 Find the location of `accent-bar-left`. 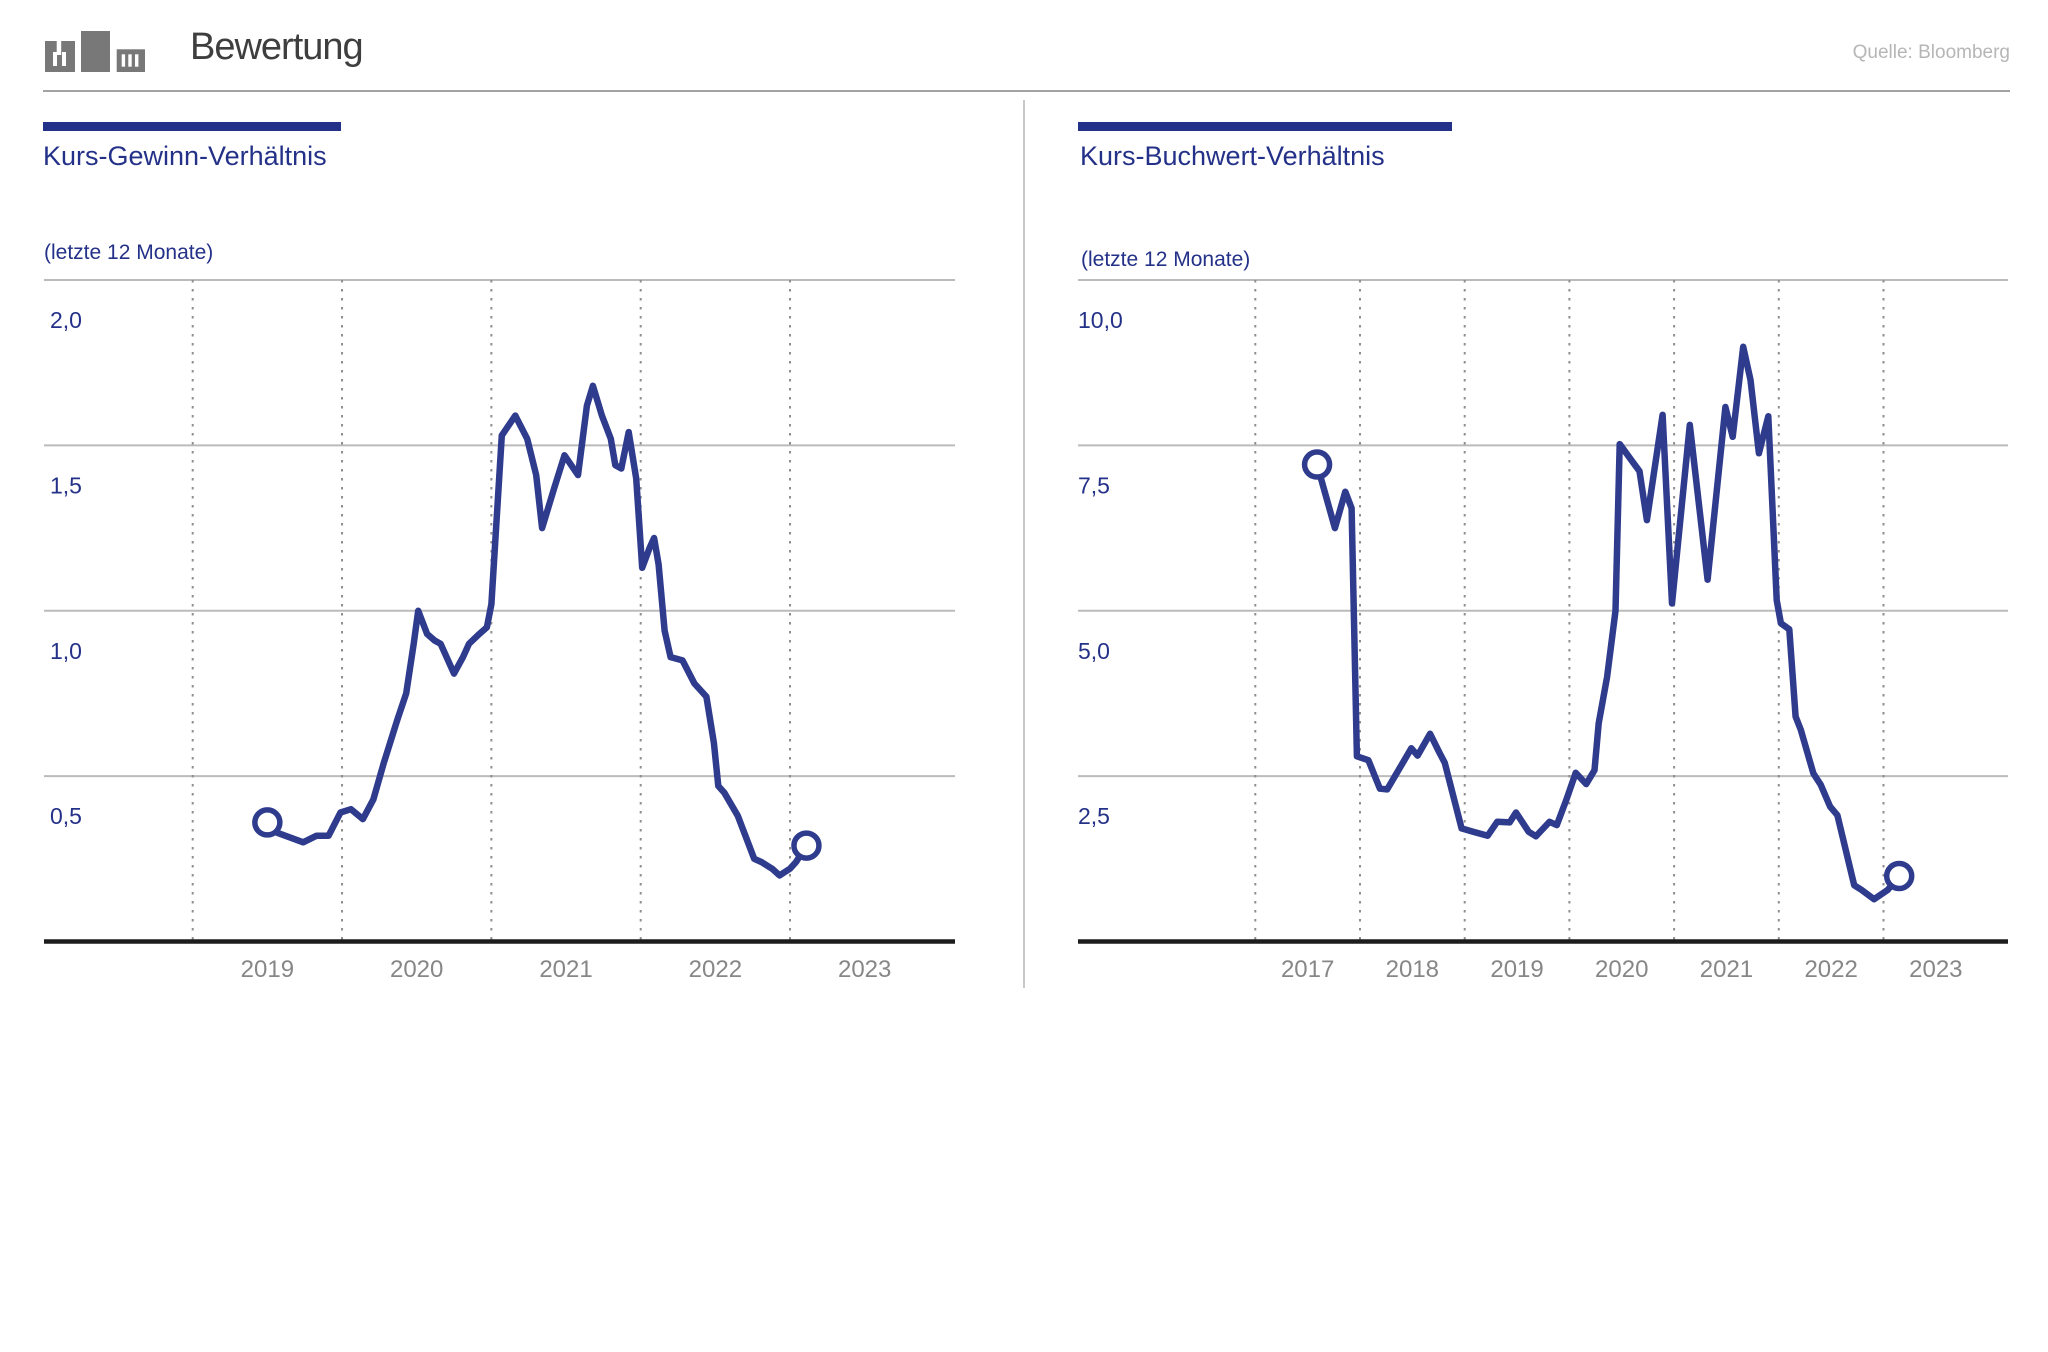

accent-bar-left is located at coordinates (192, 126).